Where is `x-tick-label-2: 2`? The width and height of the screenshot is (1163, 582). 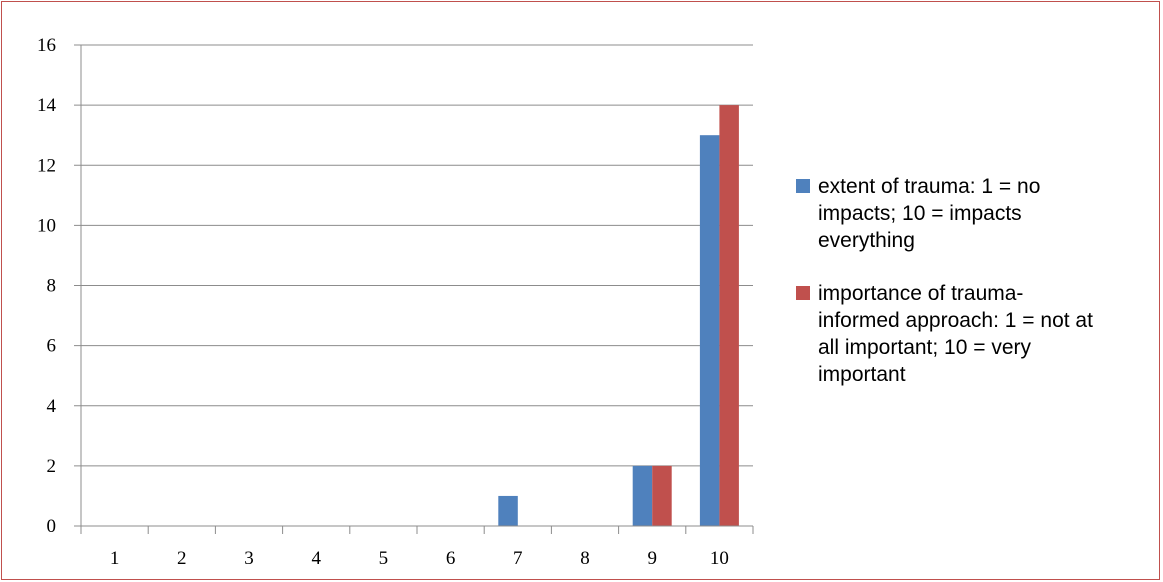 x-tick-label-2: 2 is located at coordinates (182, 558).